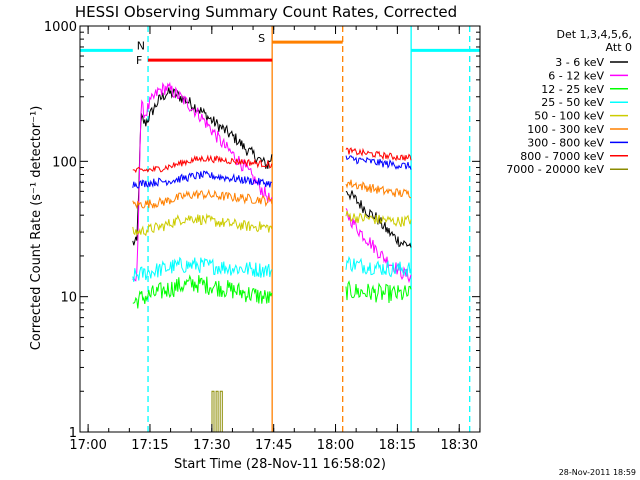 The image size is (640, 480). What do you see at coordinates (261, 38) in the screenshot?
I see `state-bar-label-4: S` at bounding box center [261, 38].